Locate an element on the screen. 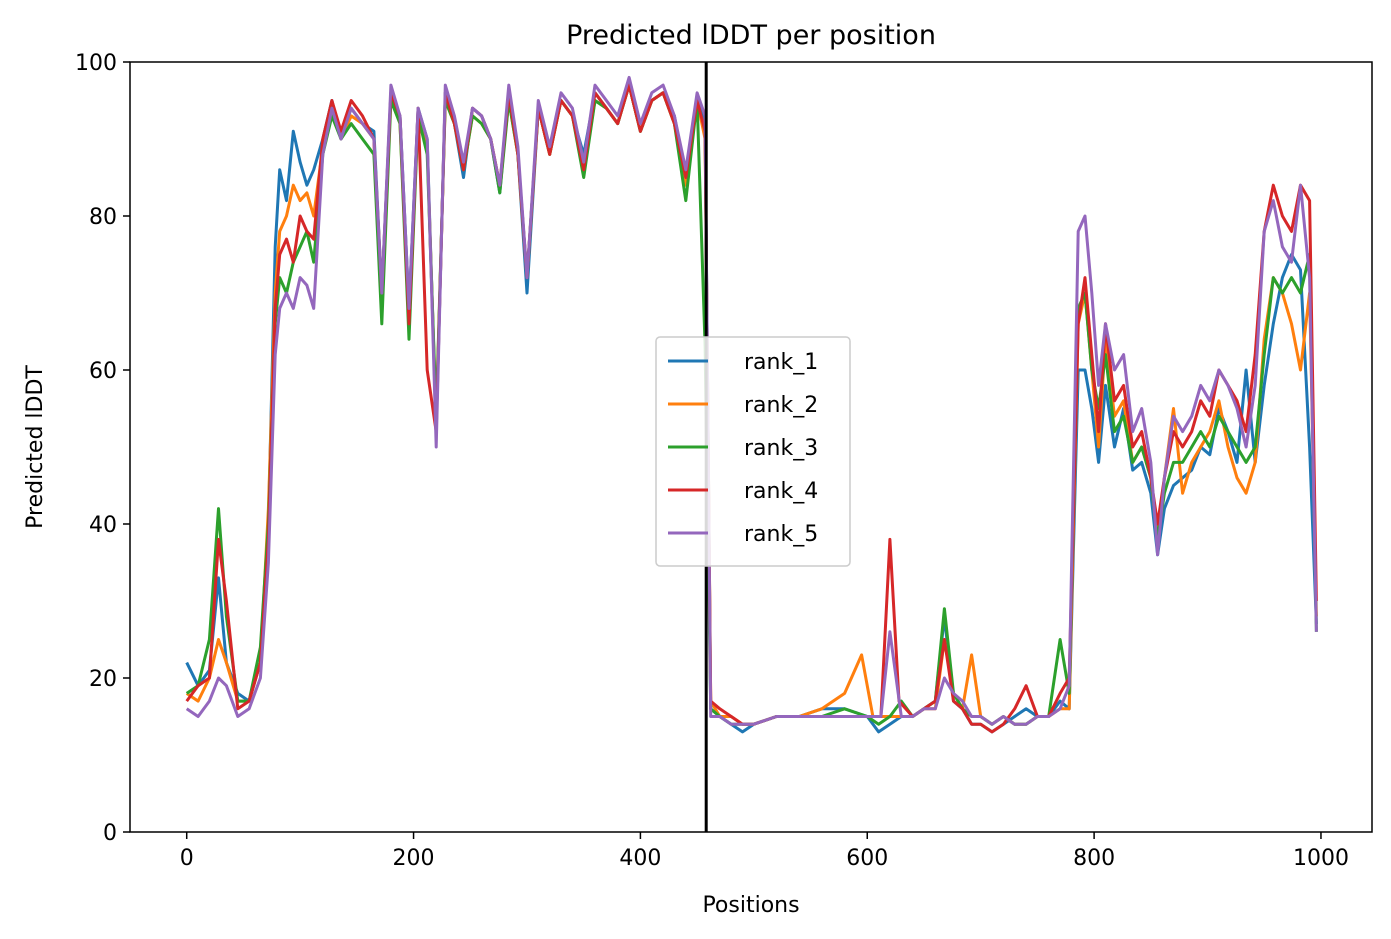 This screenshot has width=1391, height=939. chart-title: Predicted lDDT per position is located at coordinates (751, 35).